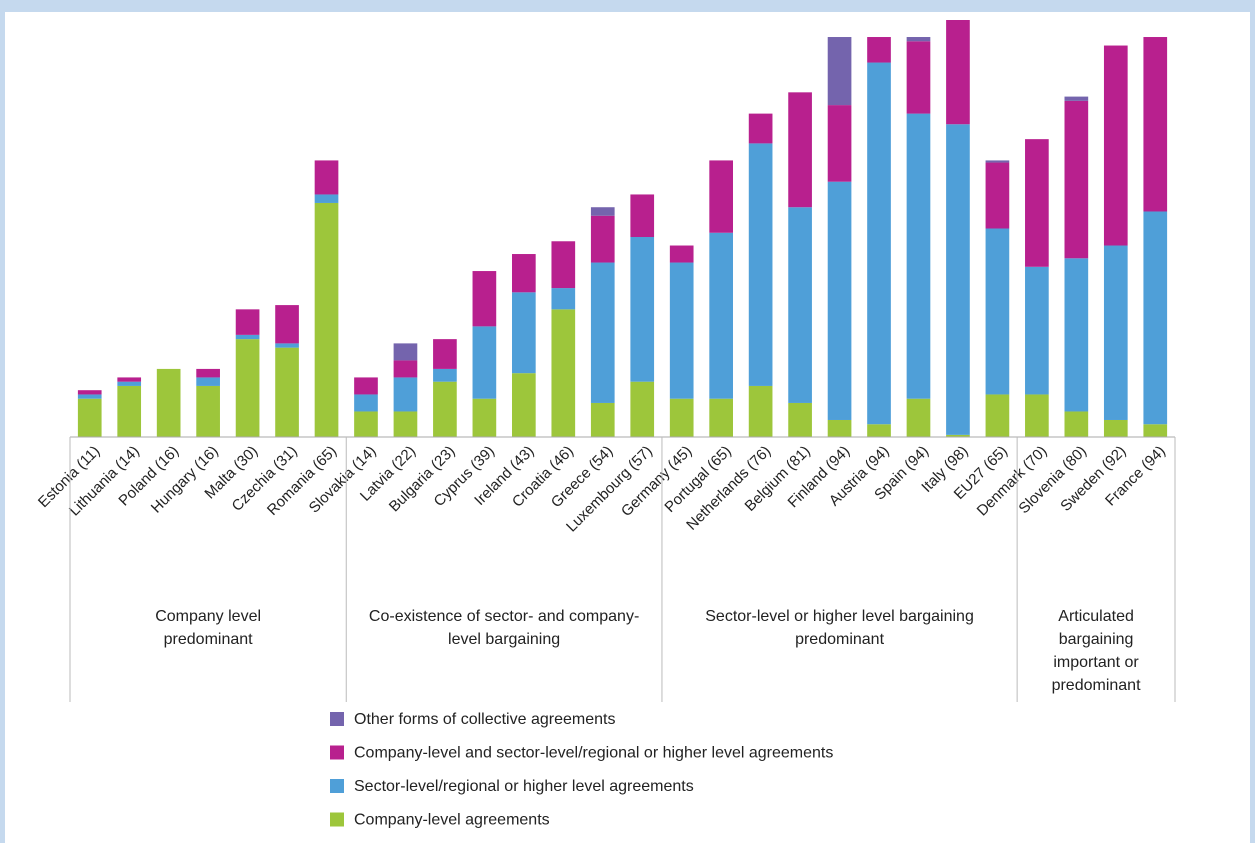  Describe the element at coordinates (452, 820) in the screenshot. I see `legend-label: Company-level agreements` at that location.